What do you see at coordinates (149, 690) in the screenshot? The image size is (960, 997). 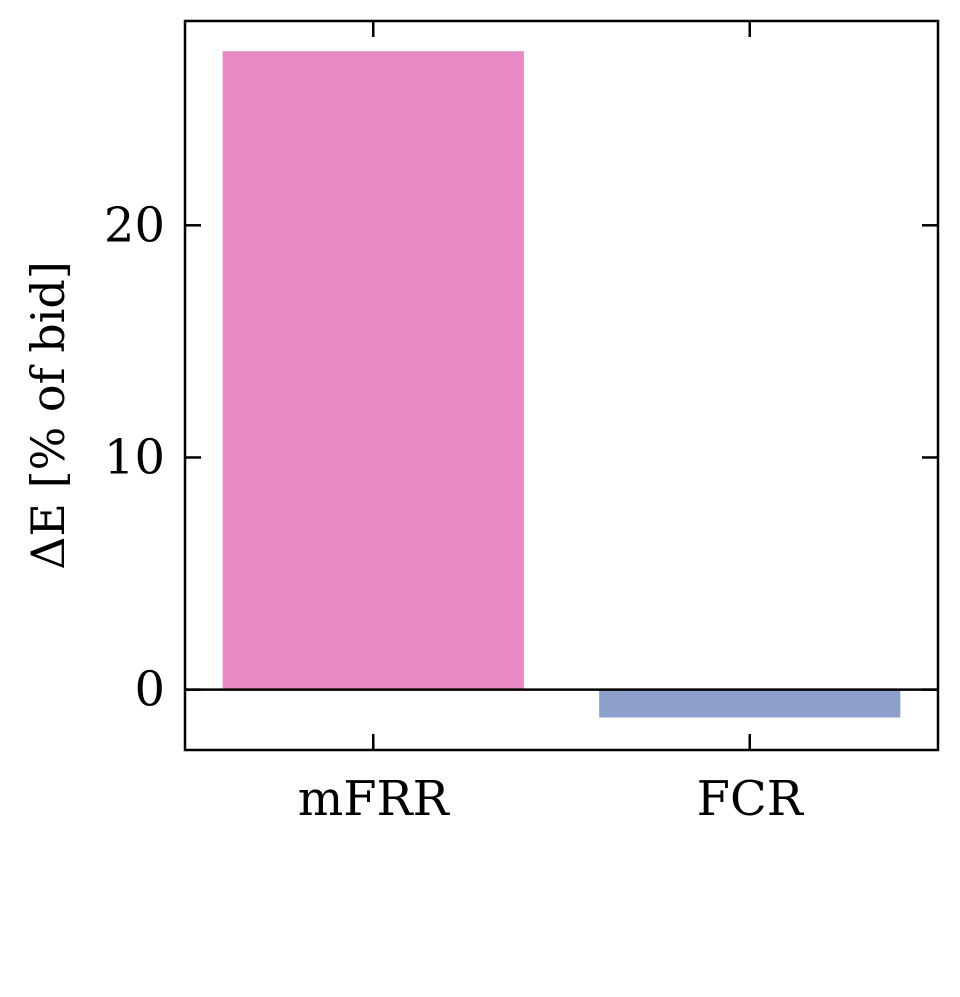 I see `y-tick-label-0: 0` at bounding box center [149, 690].